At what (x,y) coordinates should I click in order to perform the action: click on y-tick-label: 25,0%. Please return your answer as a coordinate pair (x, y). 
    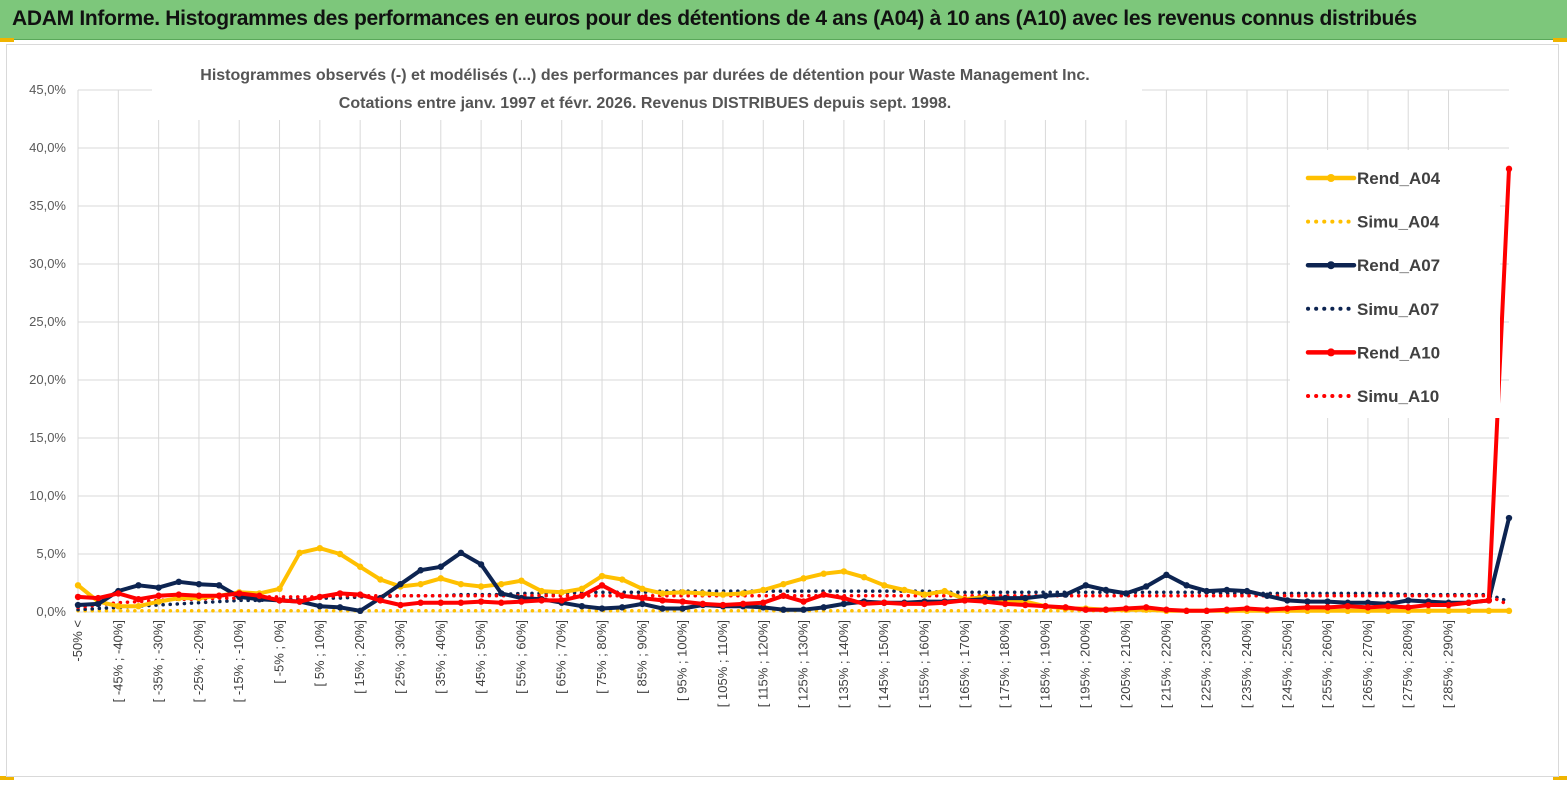
    Looking at the image, I should click on (47, 321).